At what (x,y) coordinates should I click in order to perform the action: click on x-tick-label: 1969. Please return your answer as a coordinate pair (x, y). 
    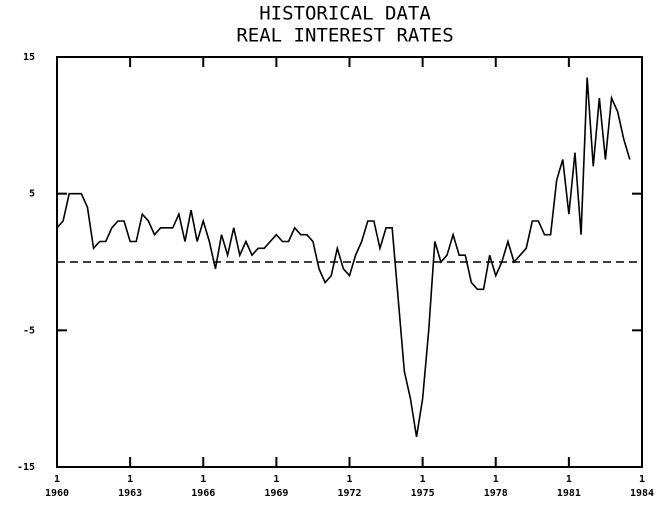
    Looking at the image, I should click on (276, 493).